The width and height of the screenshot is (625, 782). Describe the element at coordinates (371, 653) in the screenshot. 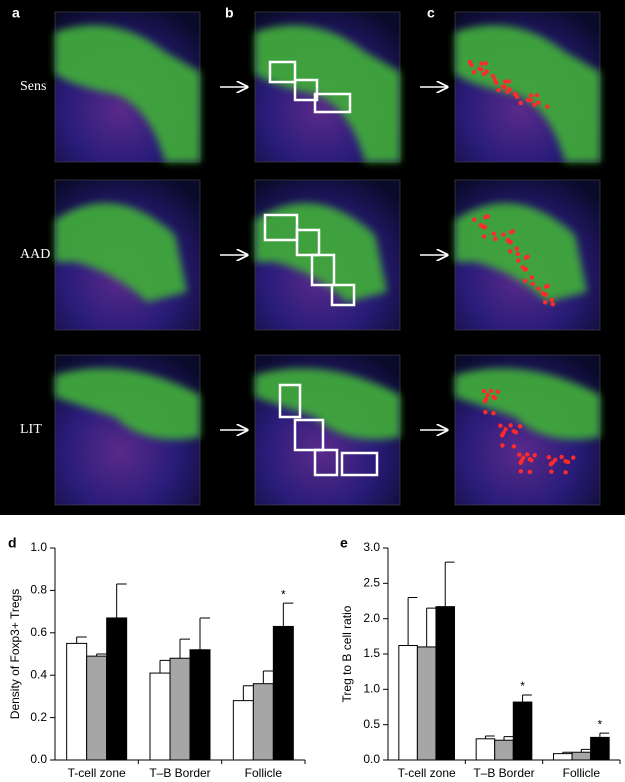

I see `y-tick-label: 1.5` at that location.